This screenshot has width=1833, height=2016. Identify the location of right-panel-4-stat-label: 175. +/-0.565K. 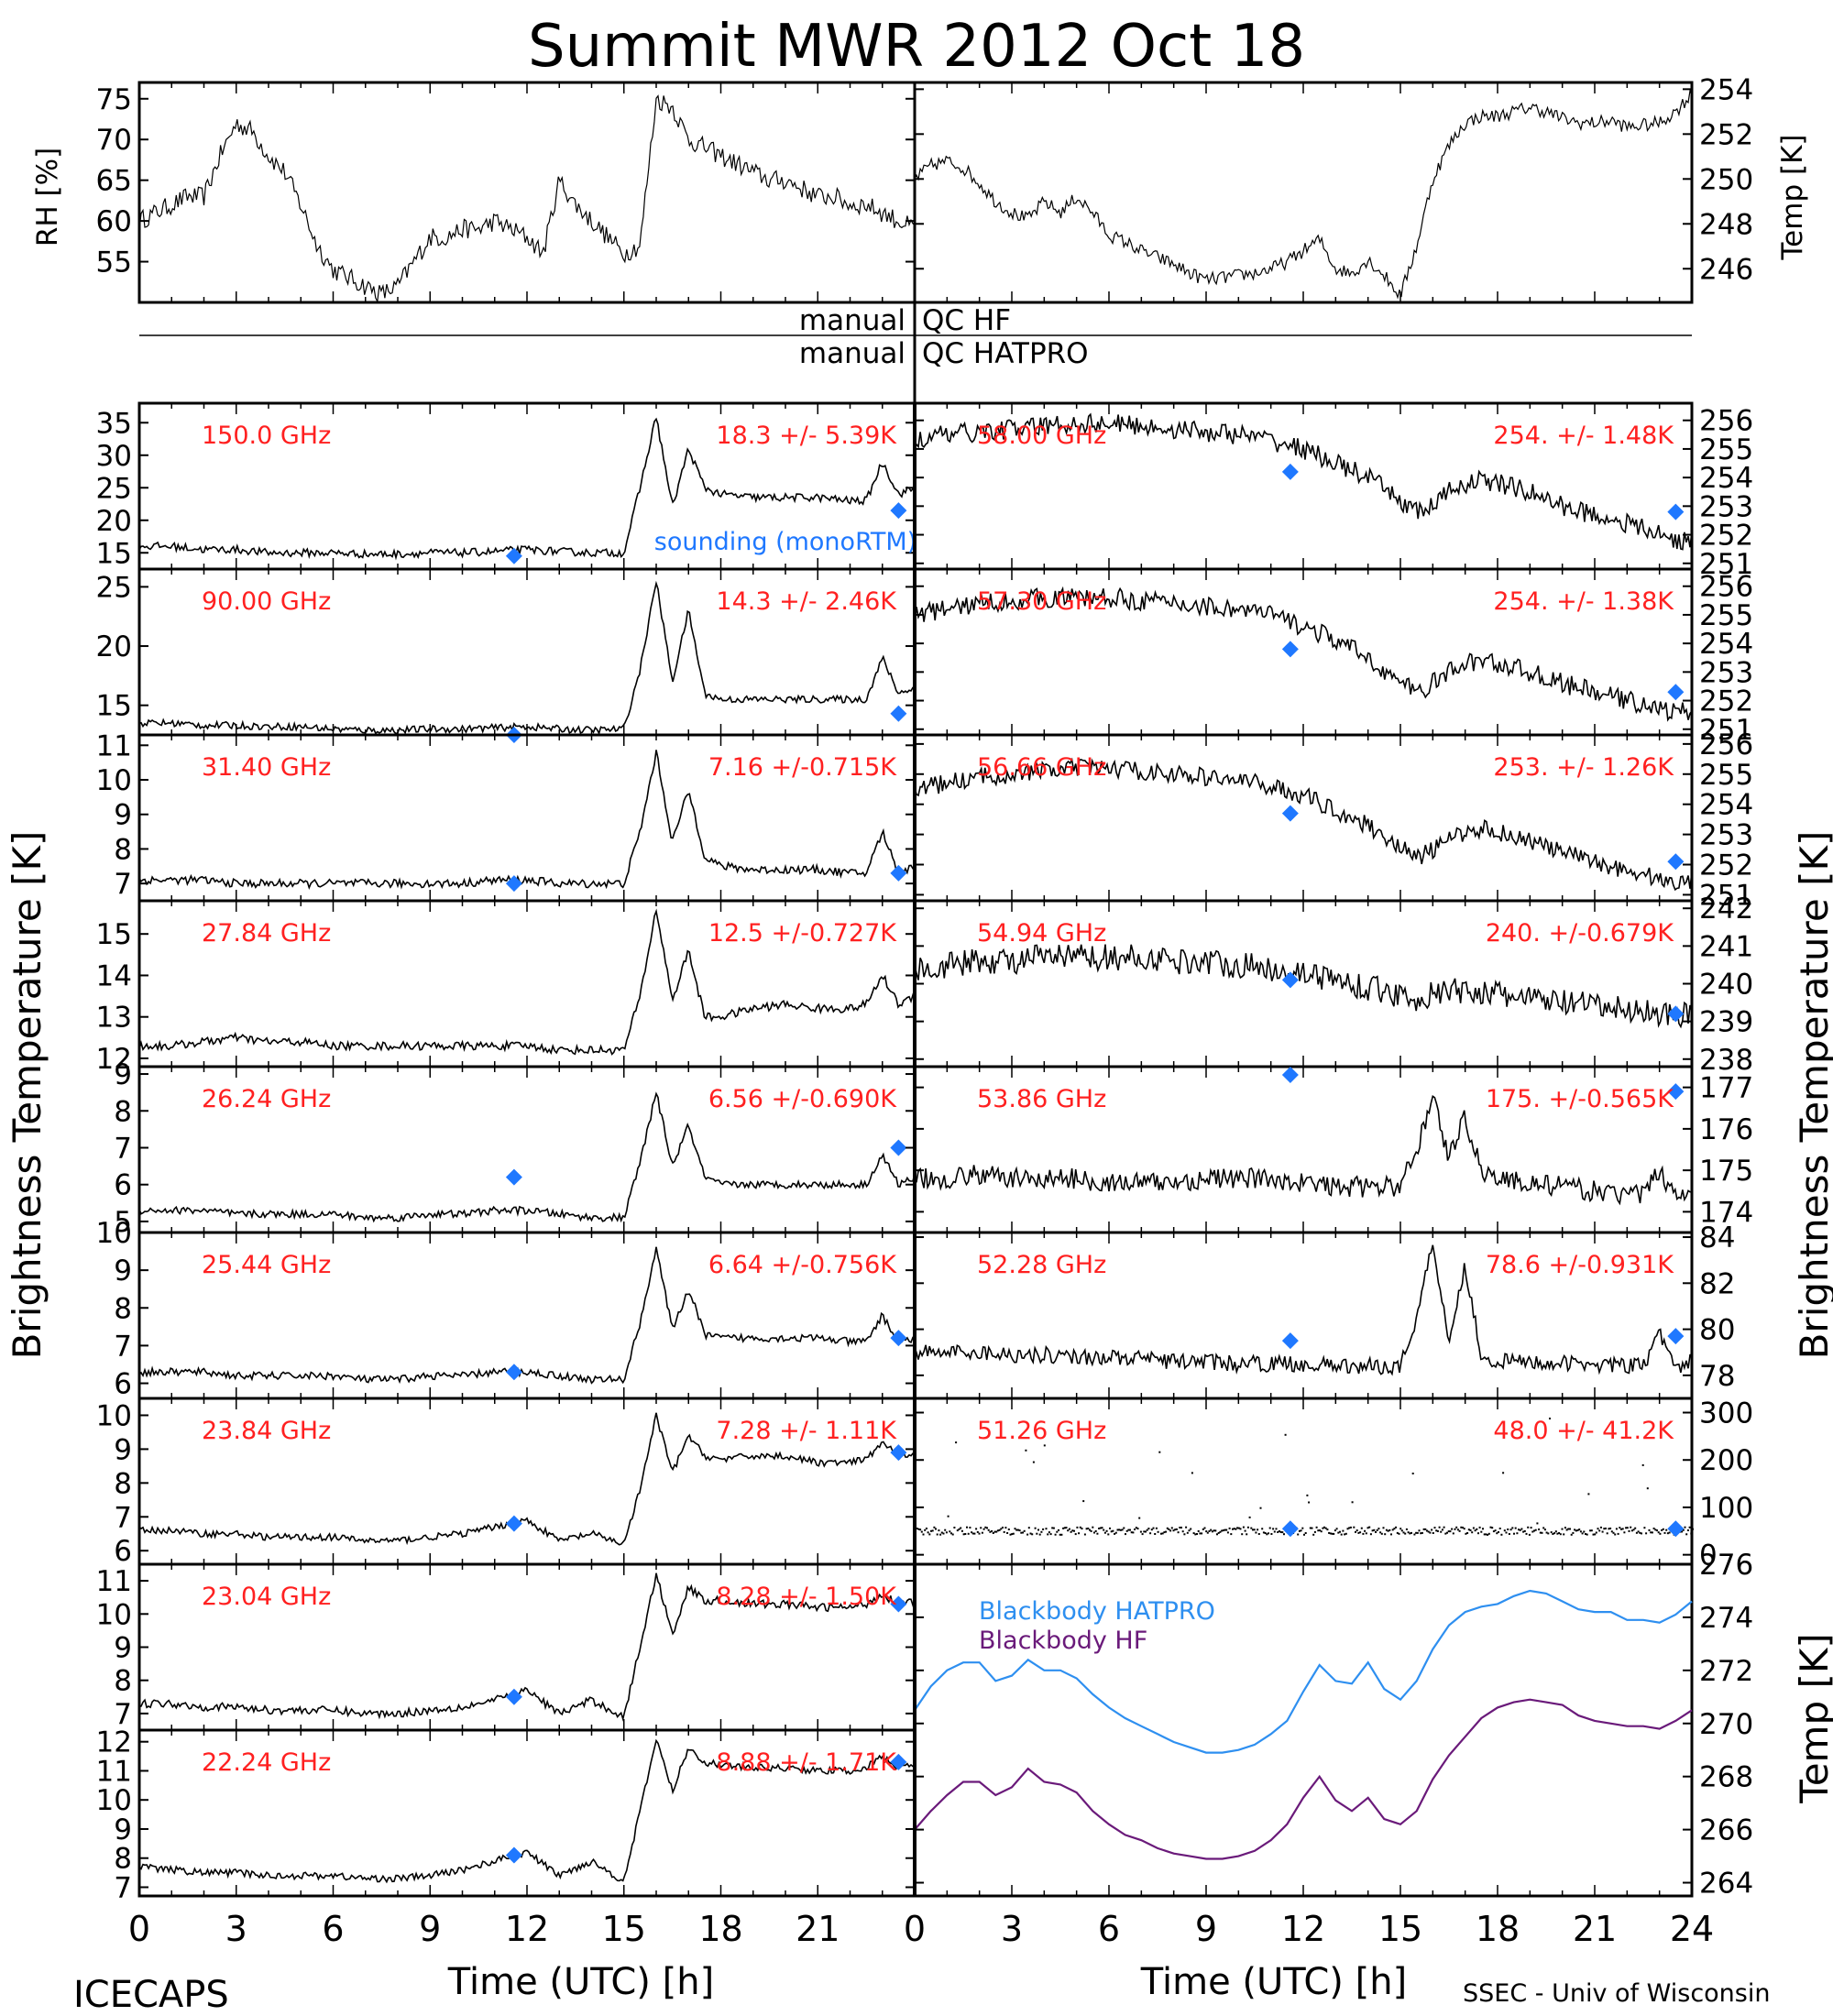
(1580, 1099).